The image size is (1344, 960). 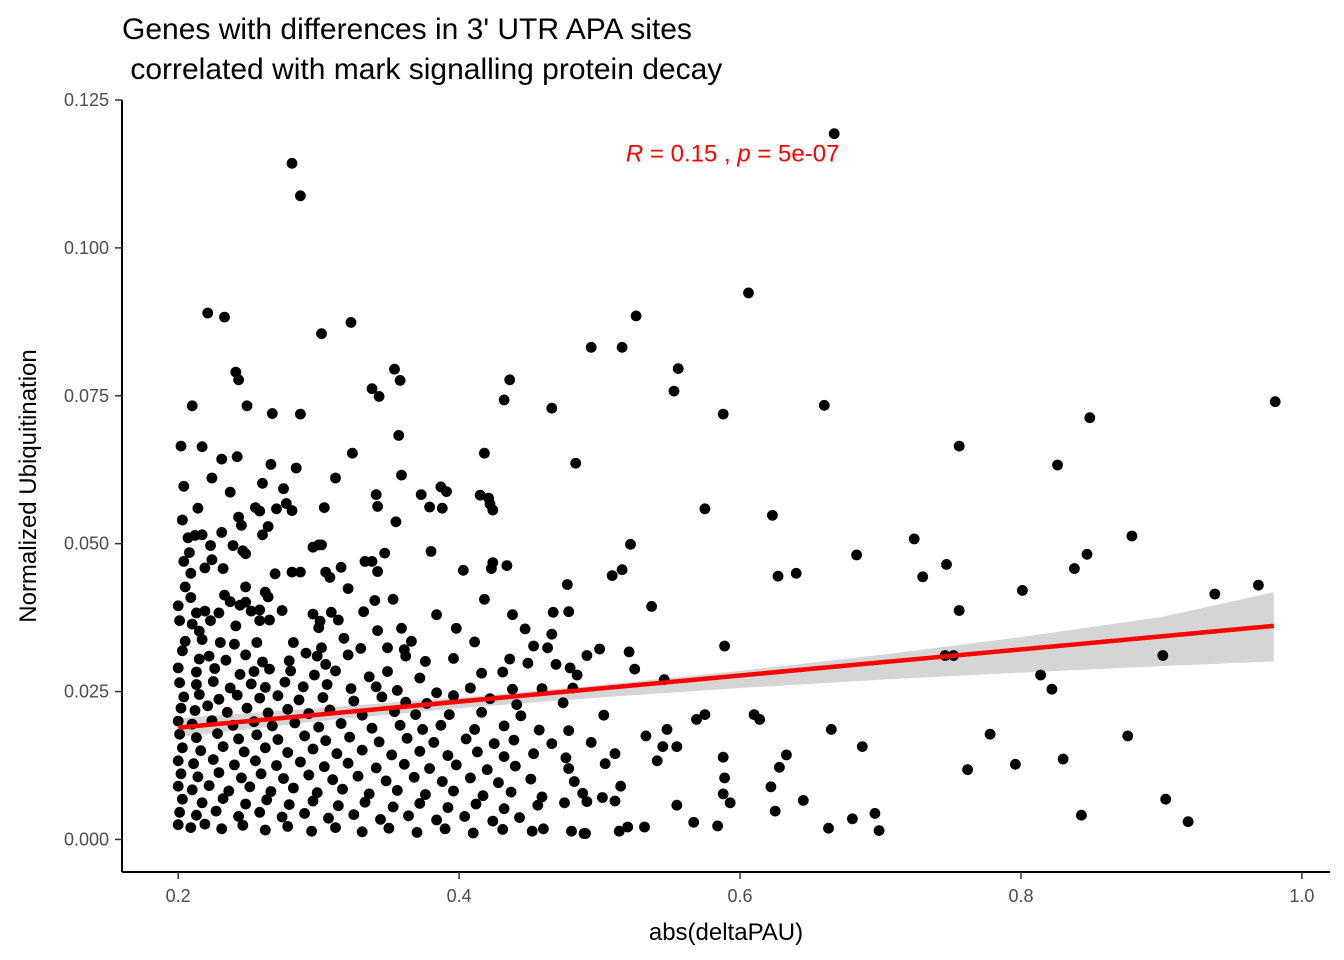 What do you see at coordinates (178, 896) in the screenshot?
I see `x-tick-label: 0.2` at bounding box center [178, 896].